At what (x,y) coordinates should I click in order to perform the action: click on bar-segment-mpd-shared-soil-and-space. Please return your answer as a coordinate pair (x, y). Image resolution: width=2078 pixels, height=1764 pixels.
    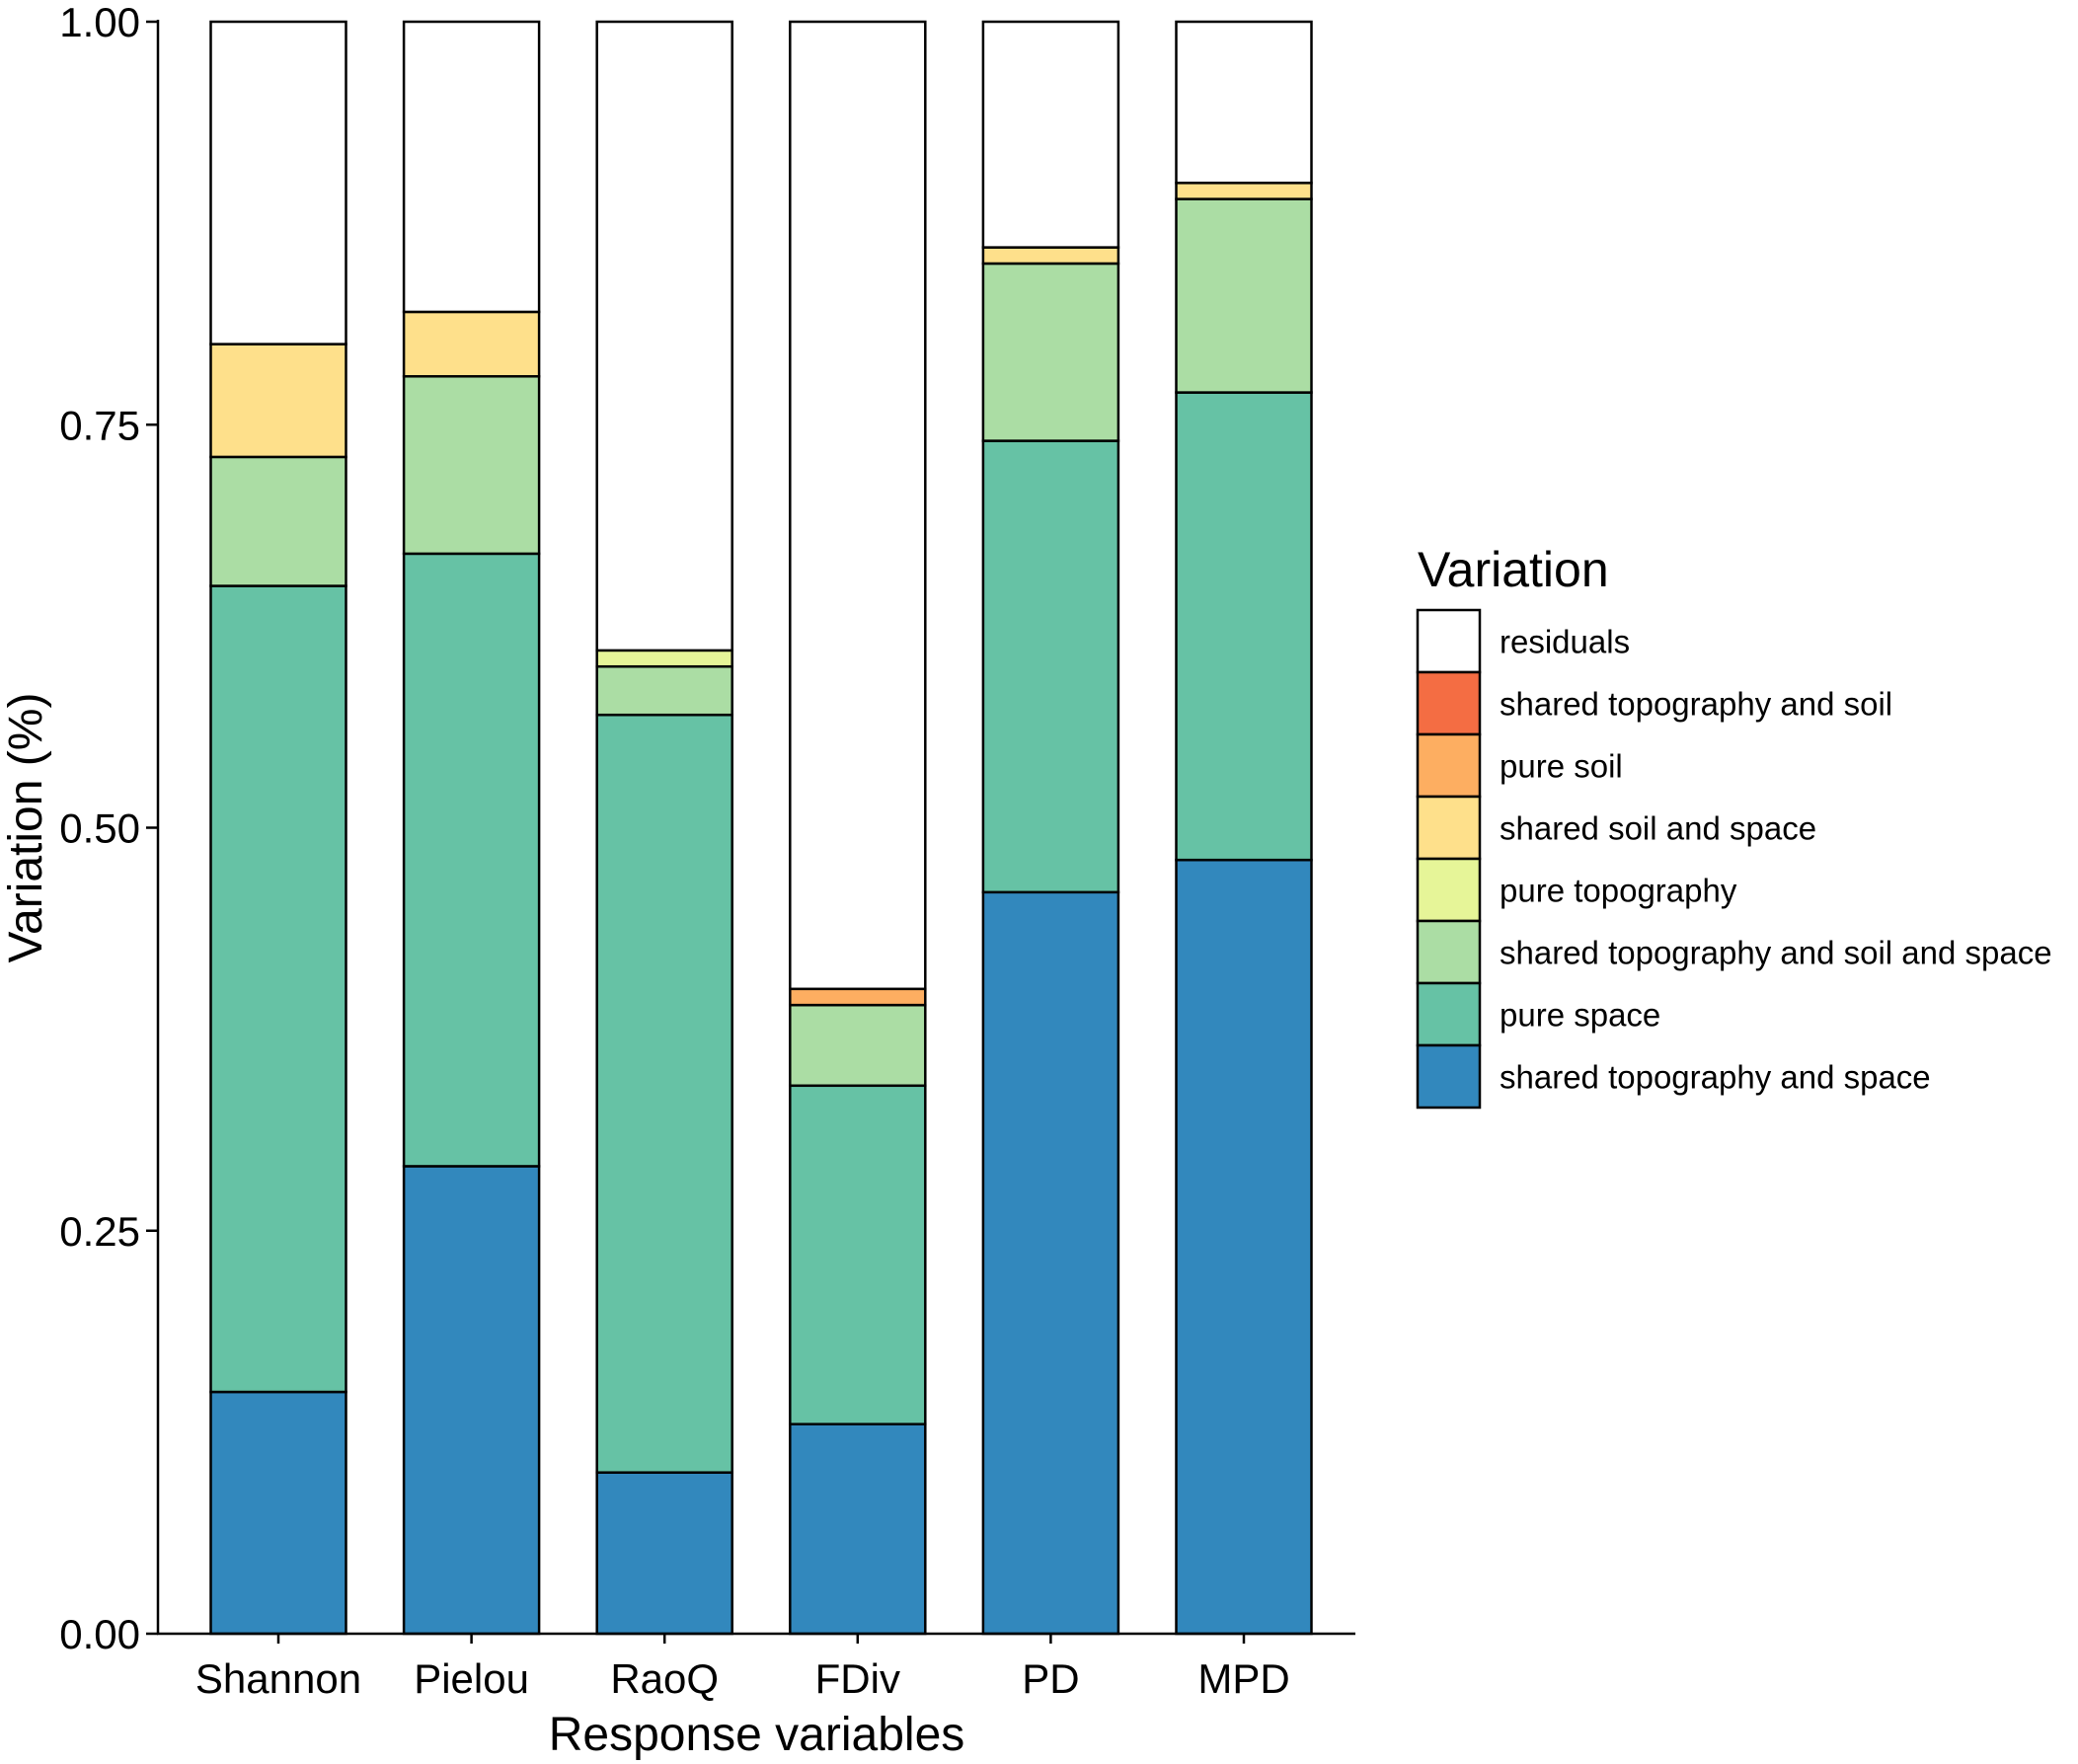
    Looking at the image, I should click on (1244, 191).